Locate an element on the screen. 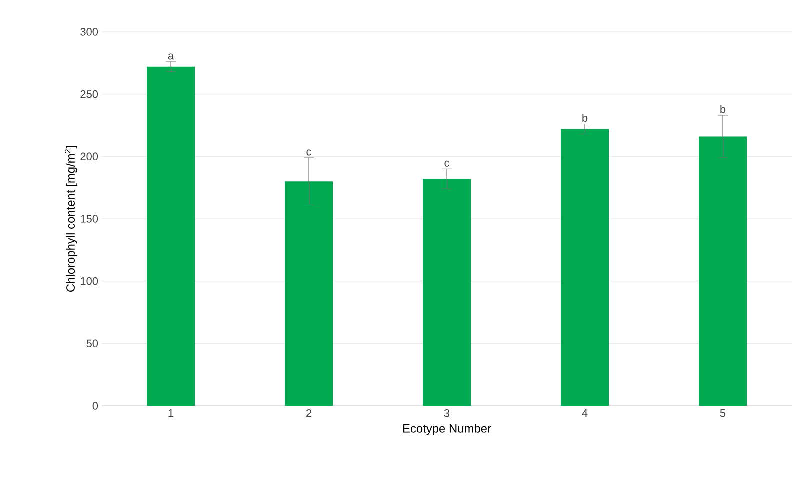  y-tick-label: 150 is located at coordinates (89, 219).